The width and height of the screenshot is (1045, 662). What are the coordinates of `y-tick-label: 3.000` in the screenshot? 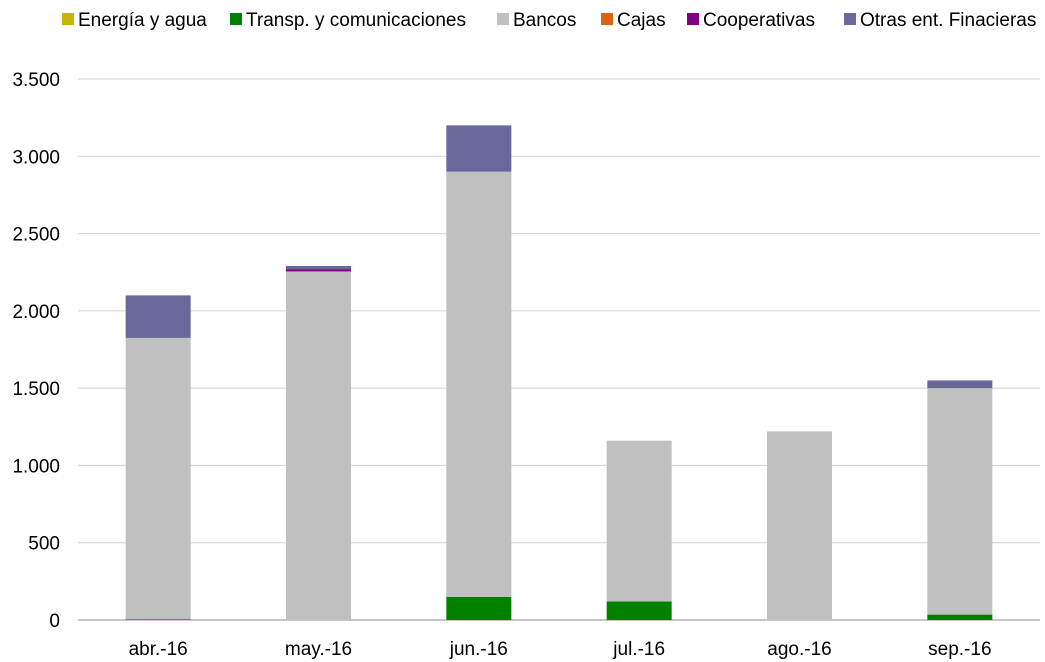 It's located at (36, 157).